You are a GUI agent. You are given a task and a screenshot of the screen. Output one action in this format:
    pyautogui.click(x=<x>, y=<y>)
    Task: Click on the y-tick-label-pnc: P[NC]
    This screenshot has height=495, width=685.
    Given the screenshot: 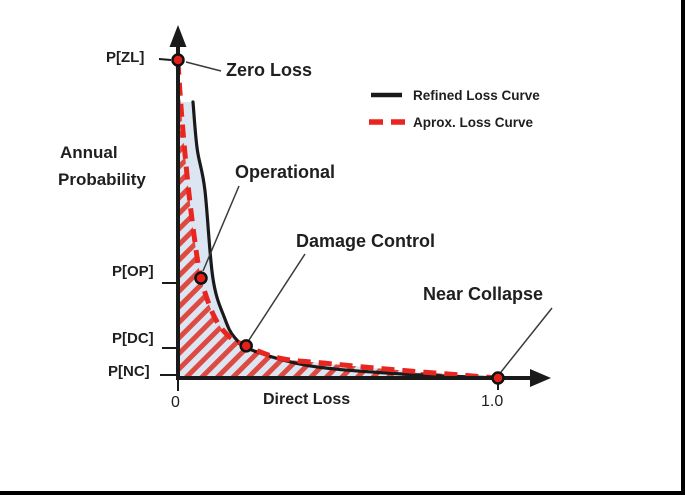 What is the action you would take?
    pyautogui.click(x=129, y=371)
    